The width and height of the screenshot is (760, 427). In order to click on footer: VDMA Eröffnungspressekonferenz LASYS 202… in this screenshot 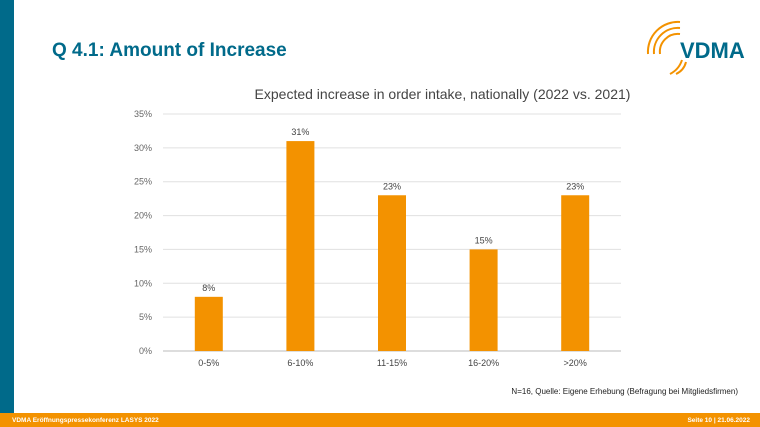, I will do `click(380, 420)`.